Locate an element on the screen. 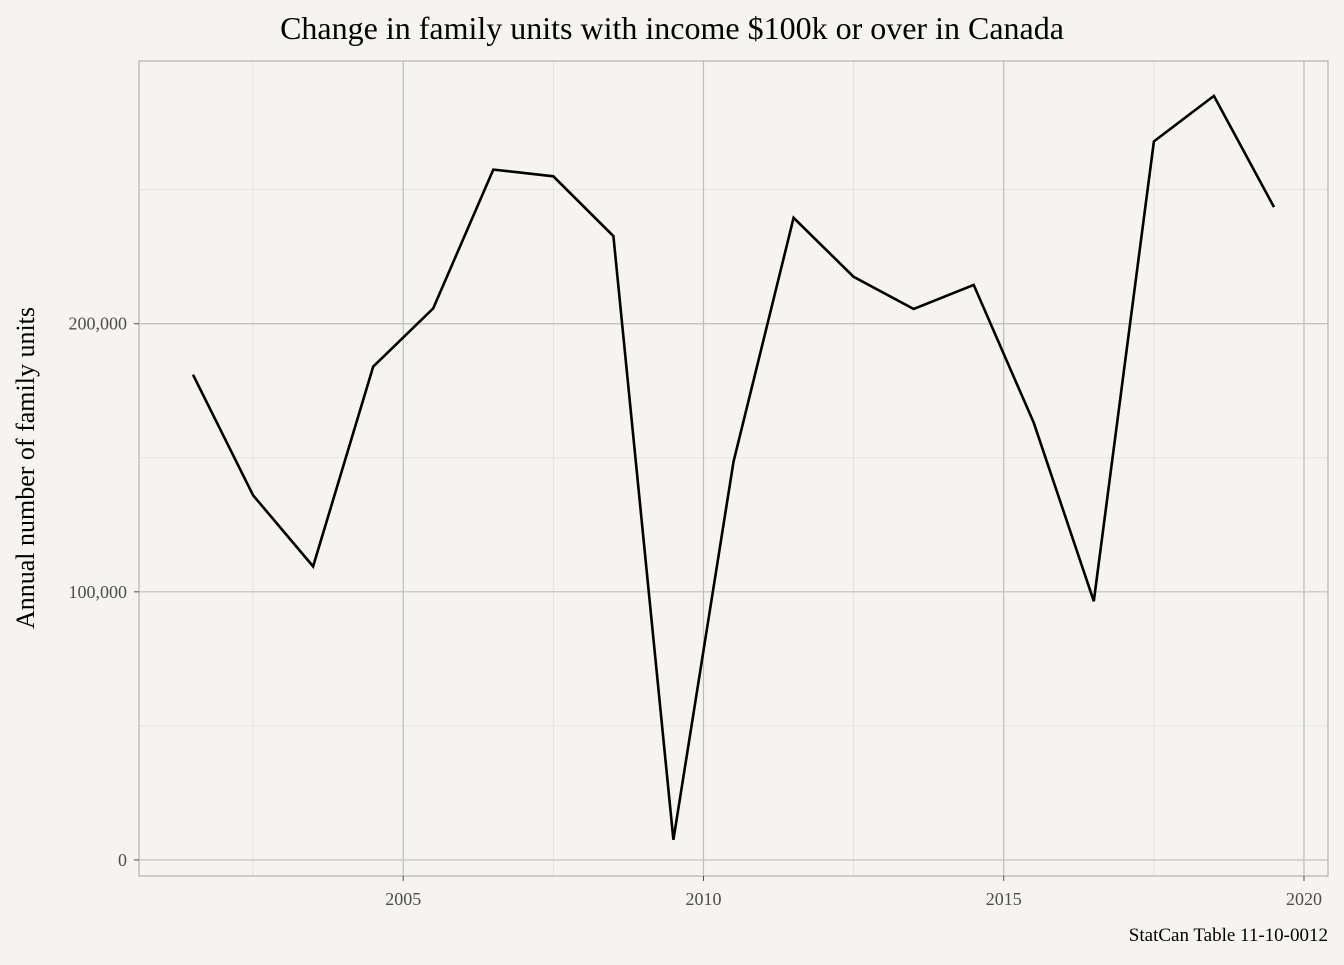  x-tick-label: 2010 is located at coordinates (703, 899).